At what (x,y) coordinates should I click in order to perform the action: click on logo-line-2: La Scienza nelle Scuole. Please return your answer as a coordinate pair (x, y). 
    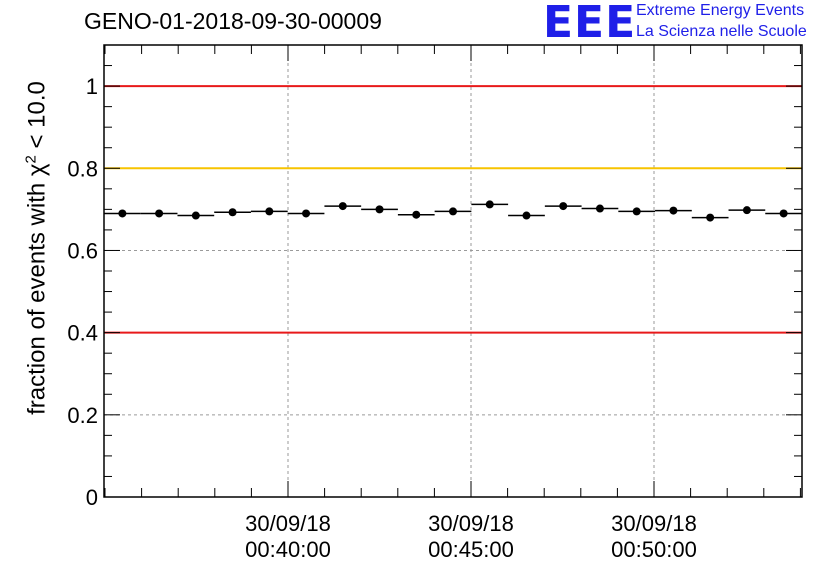
    Looking at the image, I should click on (721, 31).